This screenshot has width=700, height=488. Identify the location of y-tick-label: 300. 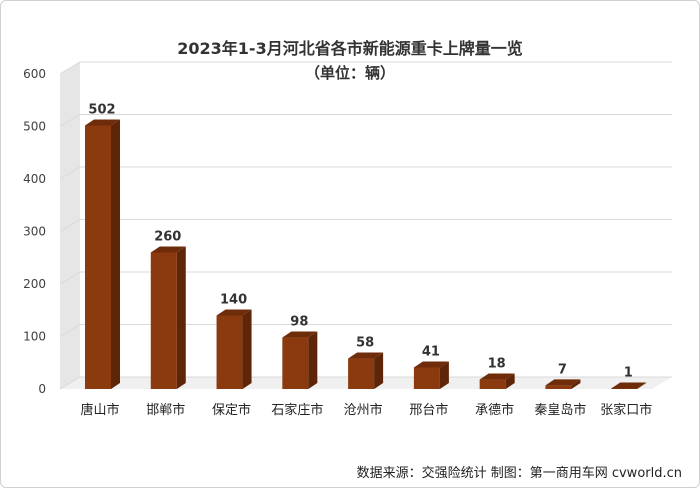
(34, 232).